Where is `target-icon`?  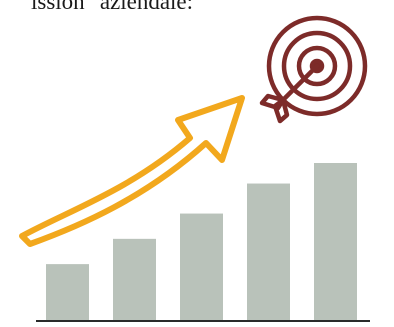
target-icon is located at coordinates (313, 69).